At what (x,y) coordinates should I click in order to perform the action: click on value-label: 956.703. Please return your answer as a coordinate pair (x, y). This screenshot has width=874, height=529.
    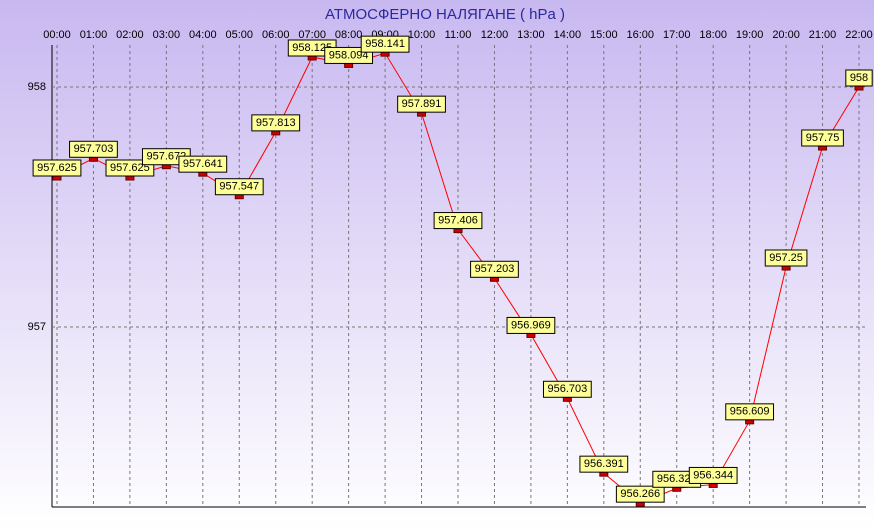
    Looking at the image, I should click on (567, 389).